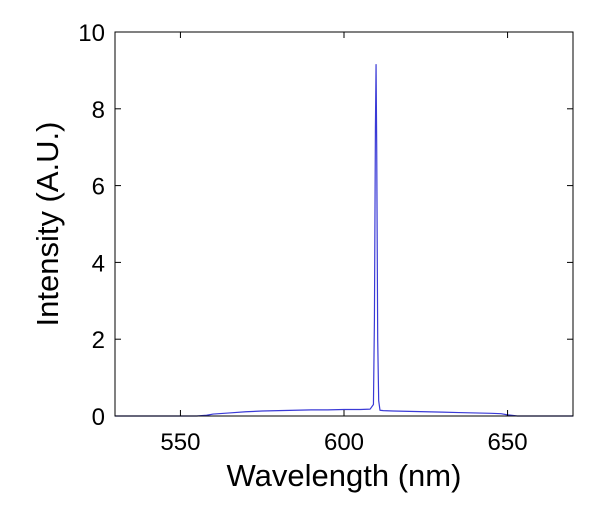  I want to click on y-tick-label: 10, so click(91, 33).